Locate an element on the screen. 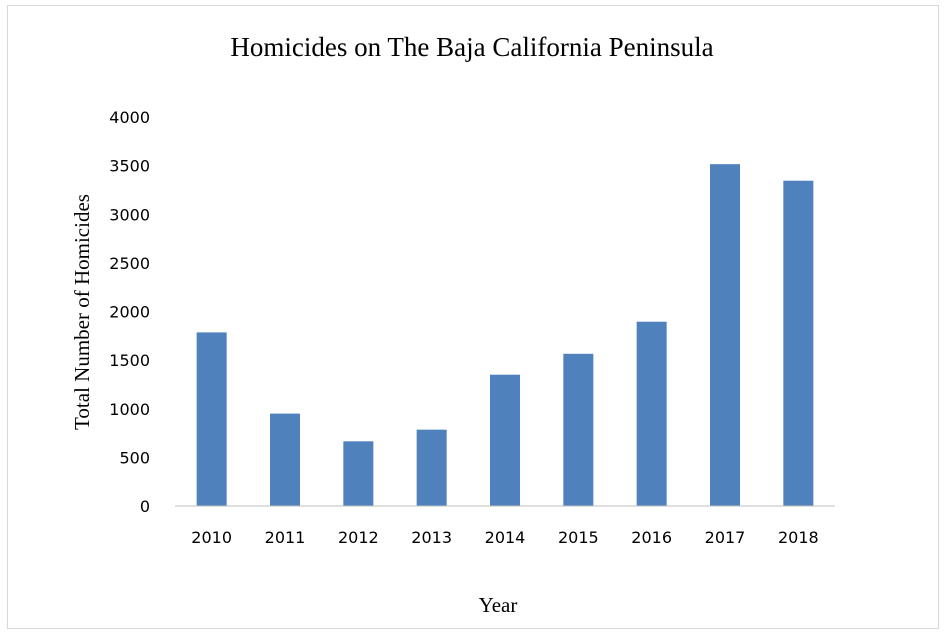 This screenshot has height=635, width=947. x-tick-label: 2017 is located at coordinates (725, 537).